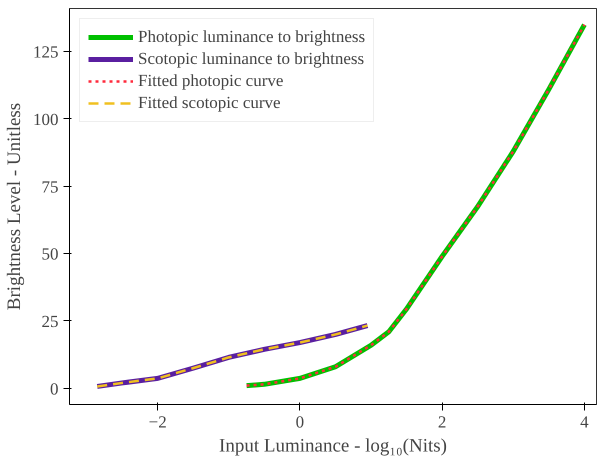 The height and width of the screenshot is (459, 600). What do you see at coordinates (50, 186) in the screenshot?
I see `y-tick-label: 75` at bounding box center [50, 186].